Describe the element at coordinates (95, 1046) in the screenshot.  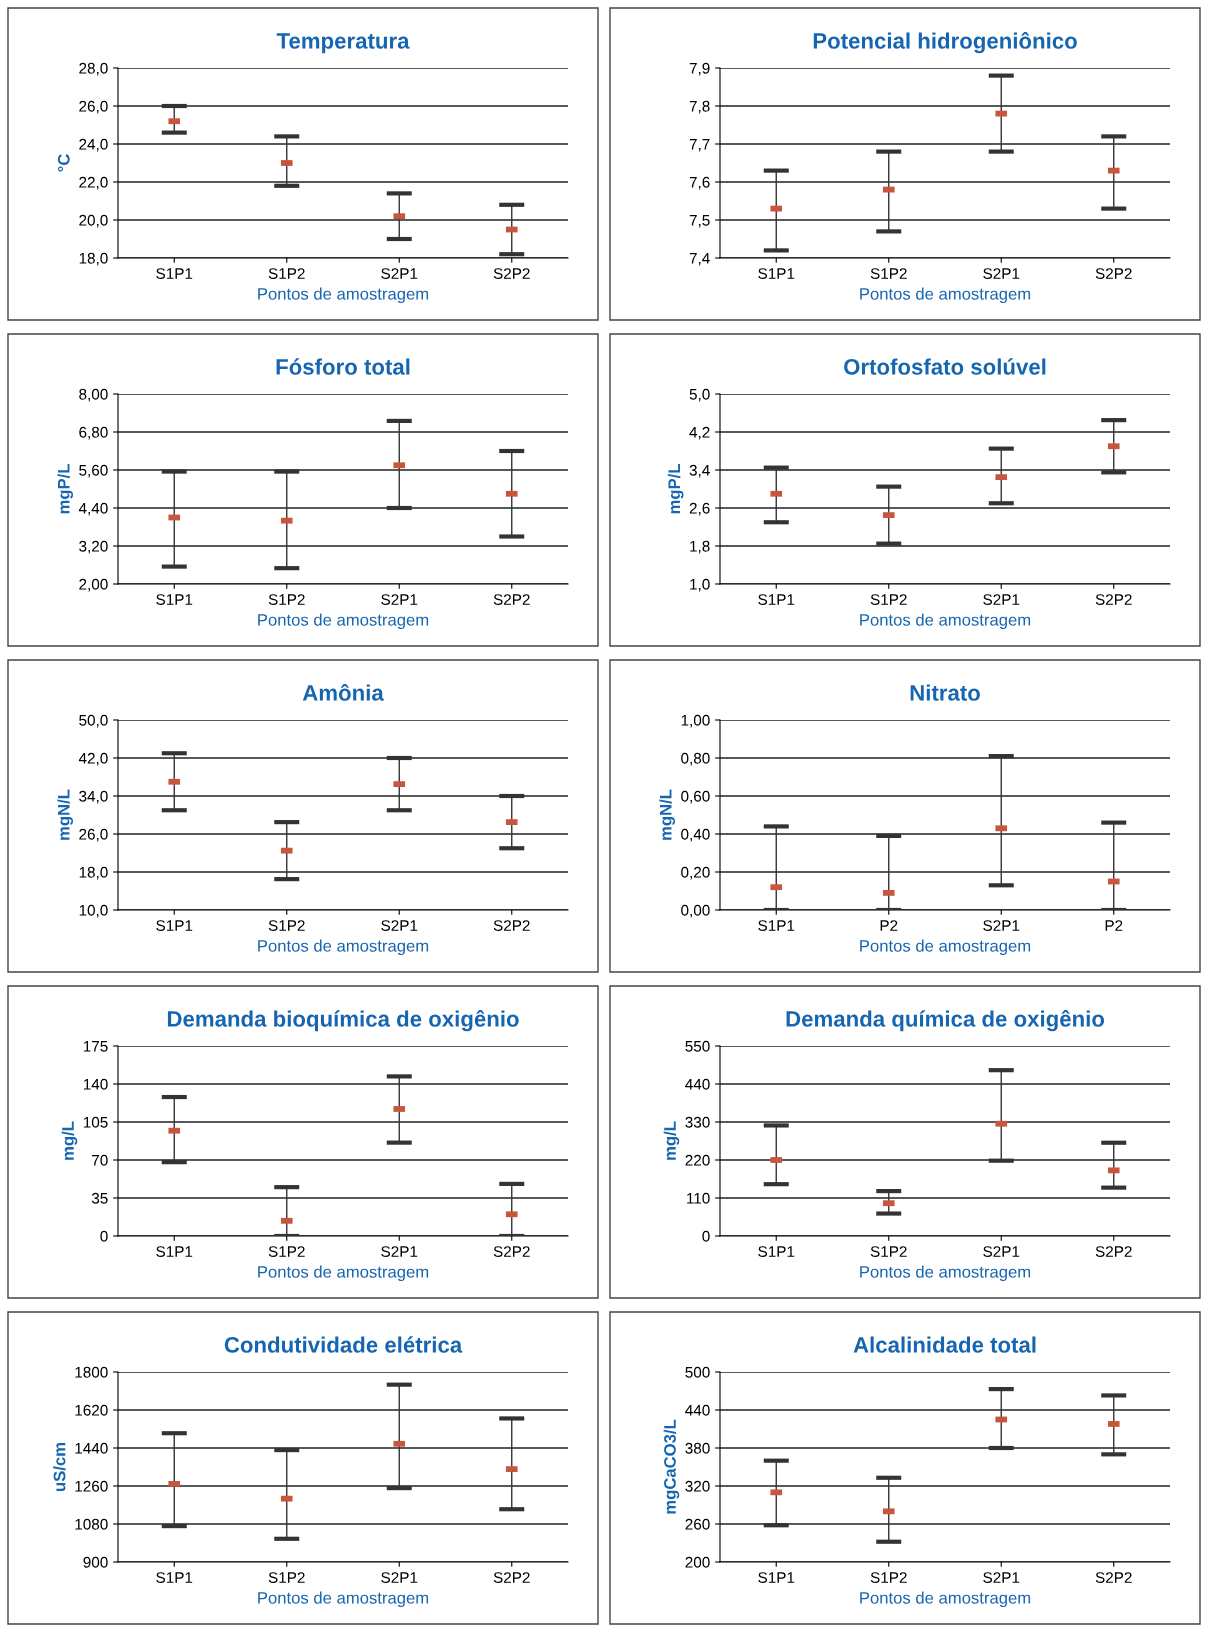
I see `y-tick-label: 175` at that location.